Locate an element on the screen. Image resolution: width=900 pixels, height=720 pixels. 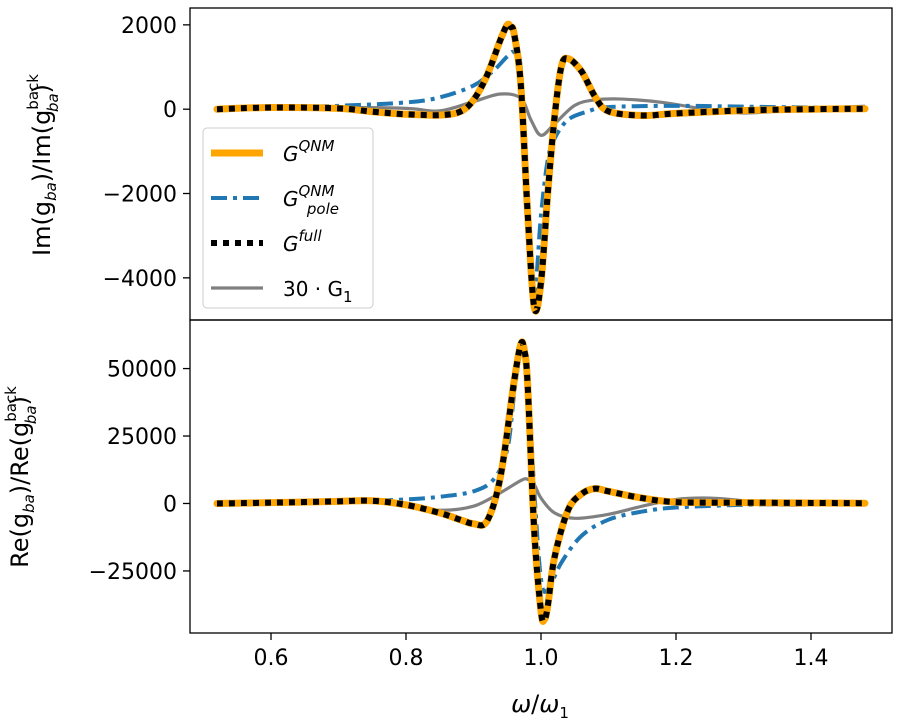
legend-label-gray-solid: 30 · G1 is located at coordinates (318, 291).